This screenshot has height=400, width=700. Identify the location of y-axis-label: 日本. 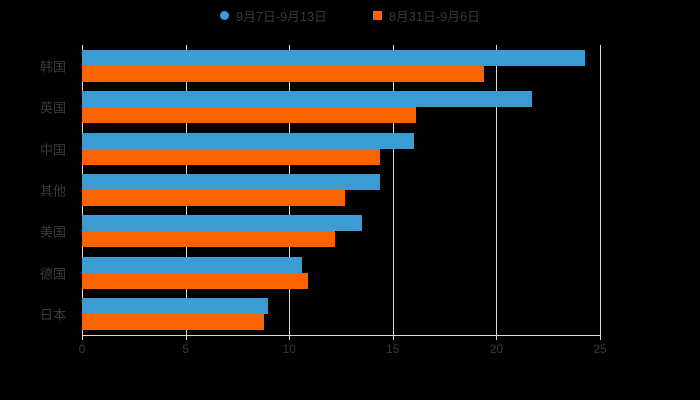
(52, 315).